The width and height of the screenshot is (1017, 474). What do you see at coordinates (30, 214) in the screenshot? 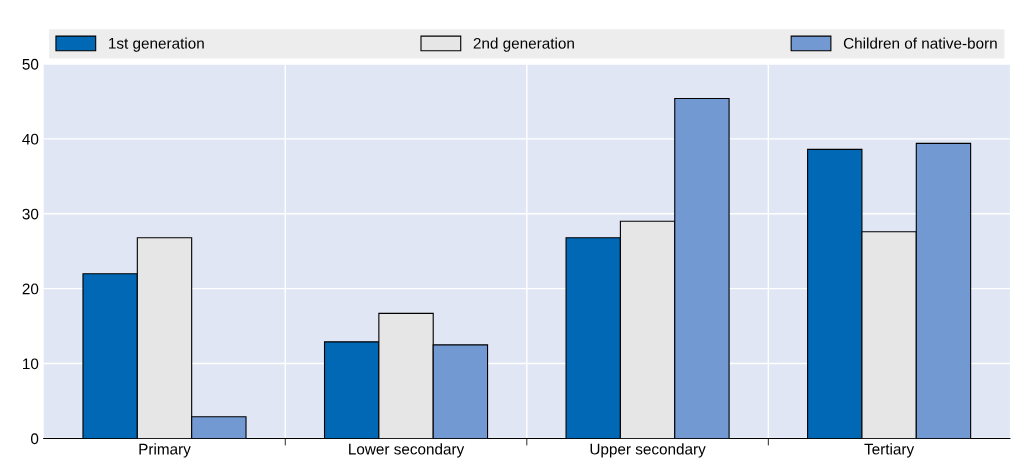
I see `y-tick-label: 30` at bounding box center [30, 214].